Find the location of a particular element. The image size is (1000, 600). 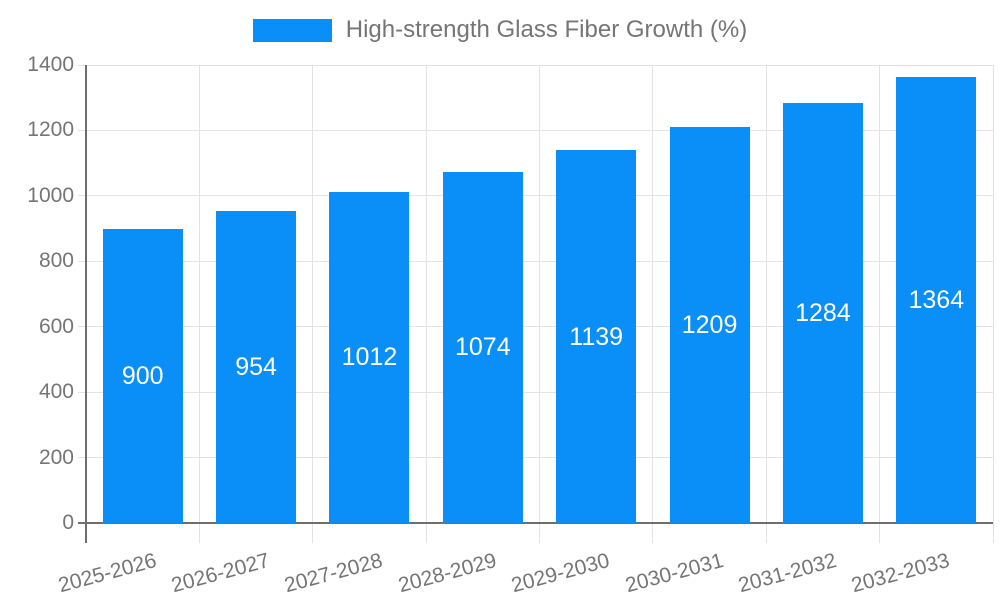

bar-value-label: 1139 is located at coordinates (596, 336).